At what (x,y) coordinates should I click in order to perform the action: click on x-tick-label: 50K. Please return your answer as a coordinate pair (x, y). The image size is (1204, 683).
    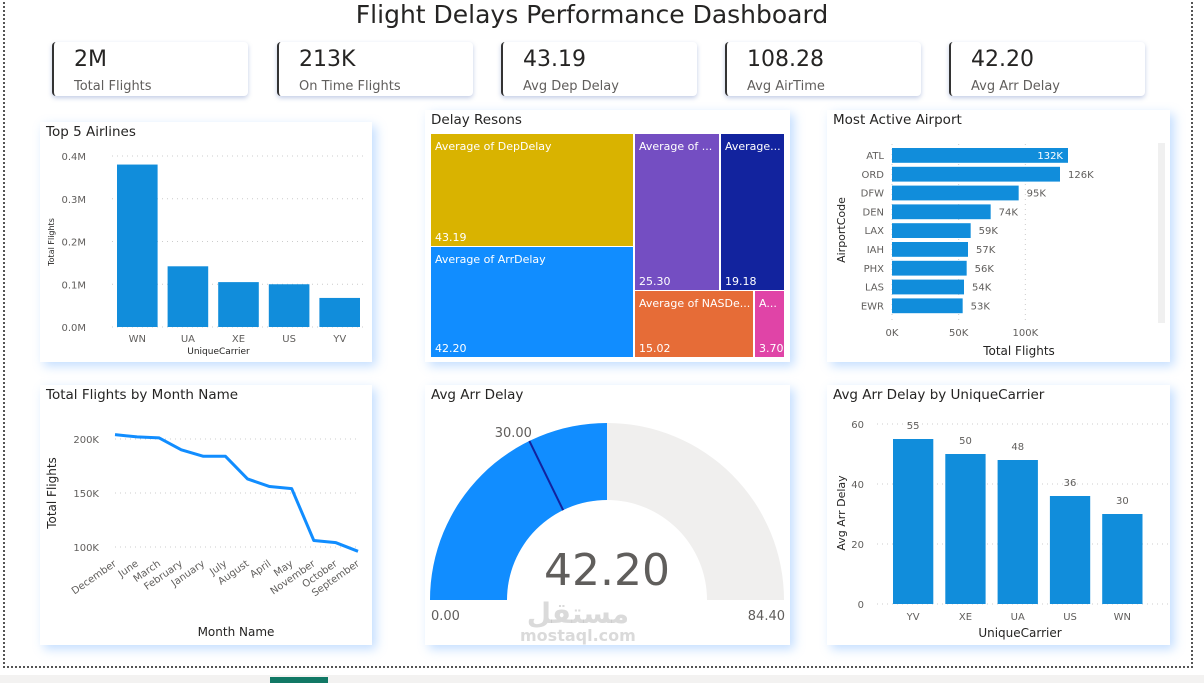
    Looking at the image, I should click on (959, 333).